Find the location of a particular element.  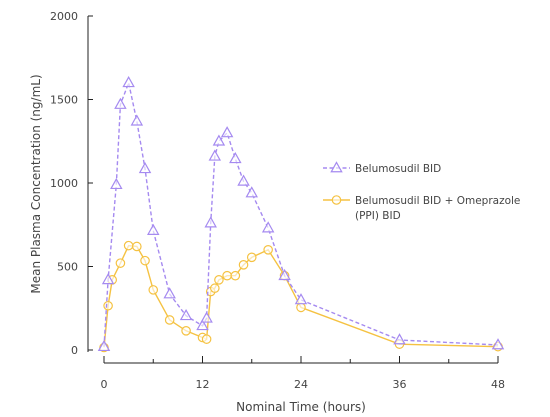

x-ticks: 0 12 24 36 48 is located at coordinates (303, 373).